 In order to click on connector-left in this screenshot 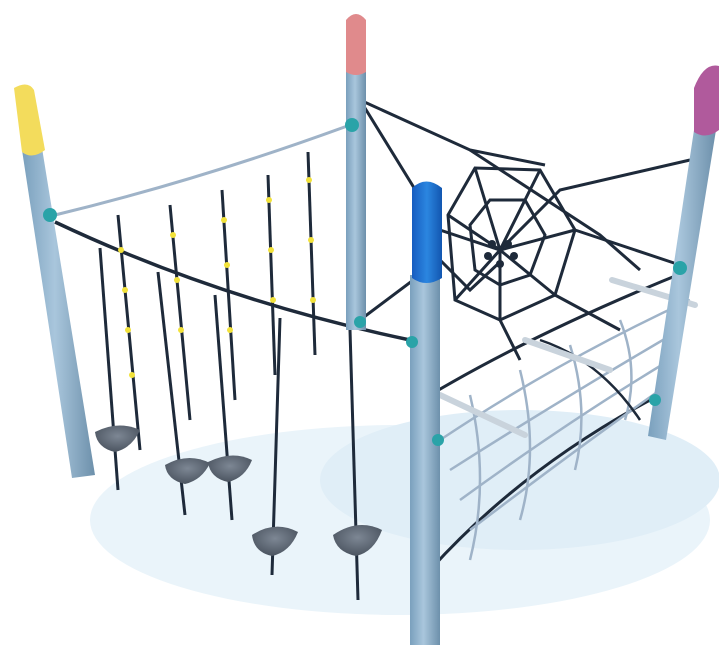, I will do `click(50, 215)`.